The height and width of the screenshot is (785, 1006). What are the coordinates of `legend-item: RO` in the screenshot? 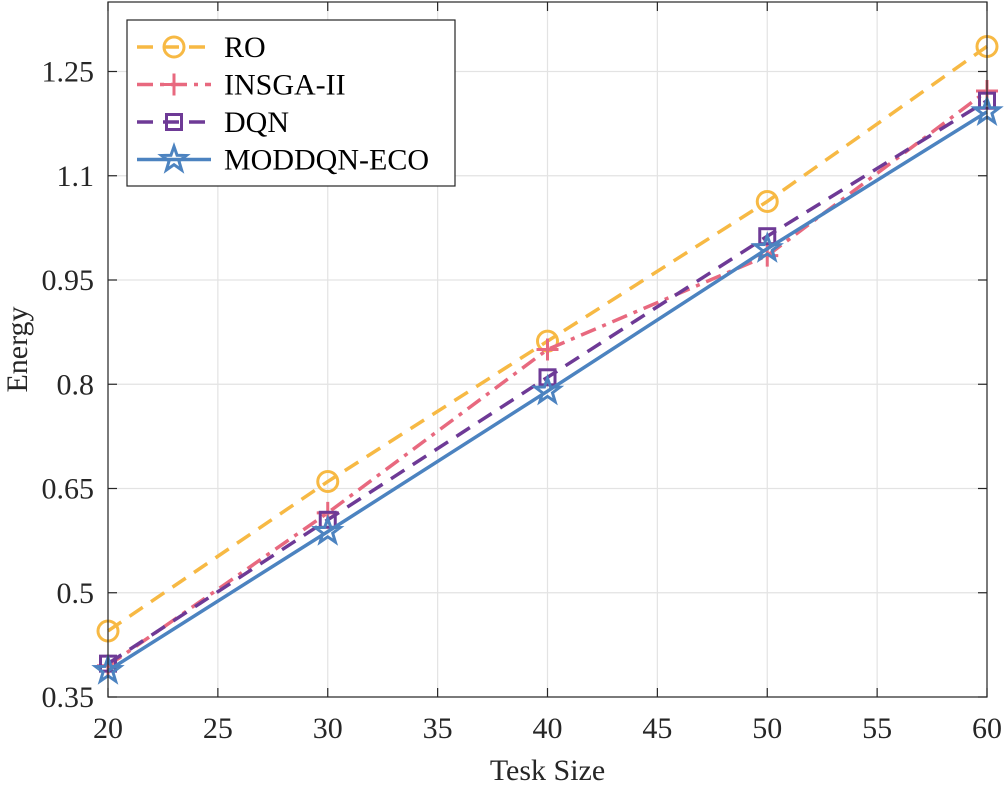 It's located at (201, 47).